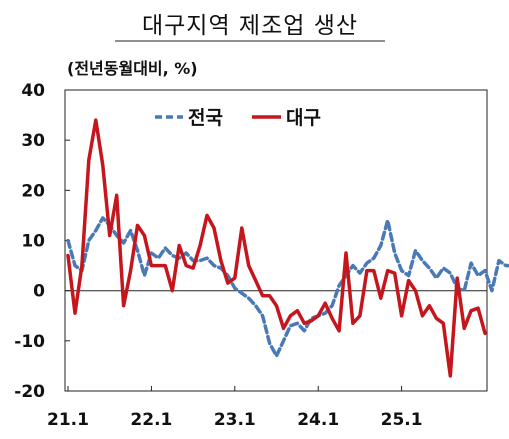  Describe the element at coordinates (33, 242) in the screenshot. I see `y-tick-label: 10` at that location.